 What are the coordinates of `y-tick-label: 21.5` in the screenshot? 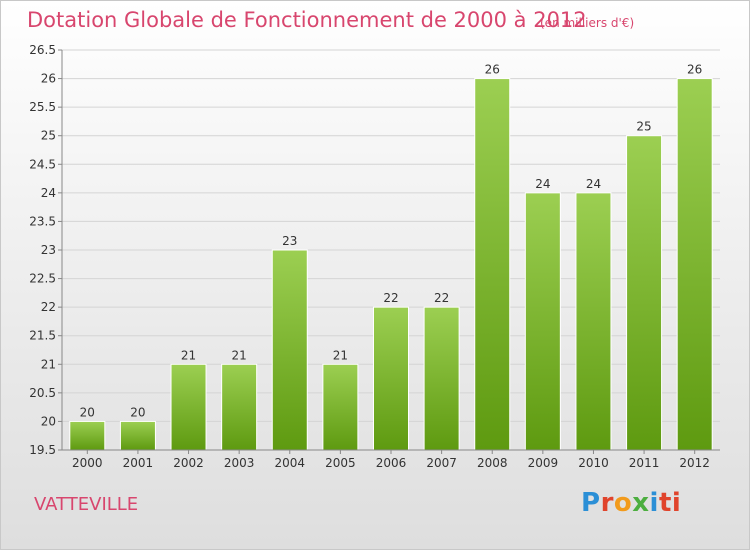 It's located at (42, 336).